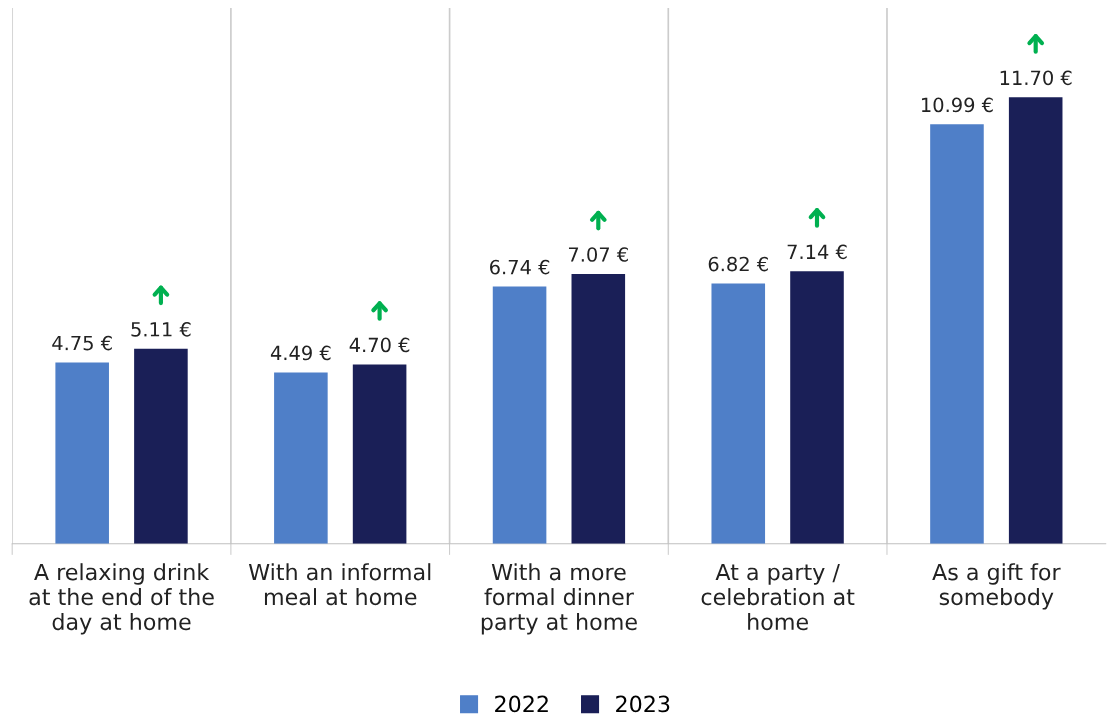 The width and height of the screenshot is (1109, 725). What do you see at coordinates (300, 353) in the screenshot?
I see `data-label: 4.49 €` at bounding box center [300, 353].